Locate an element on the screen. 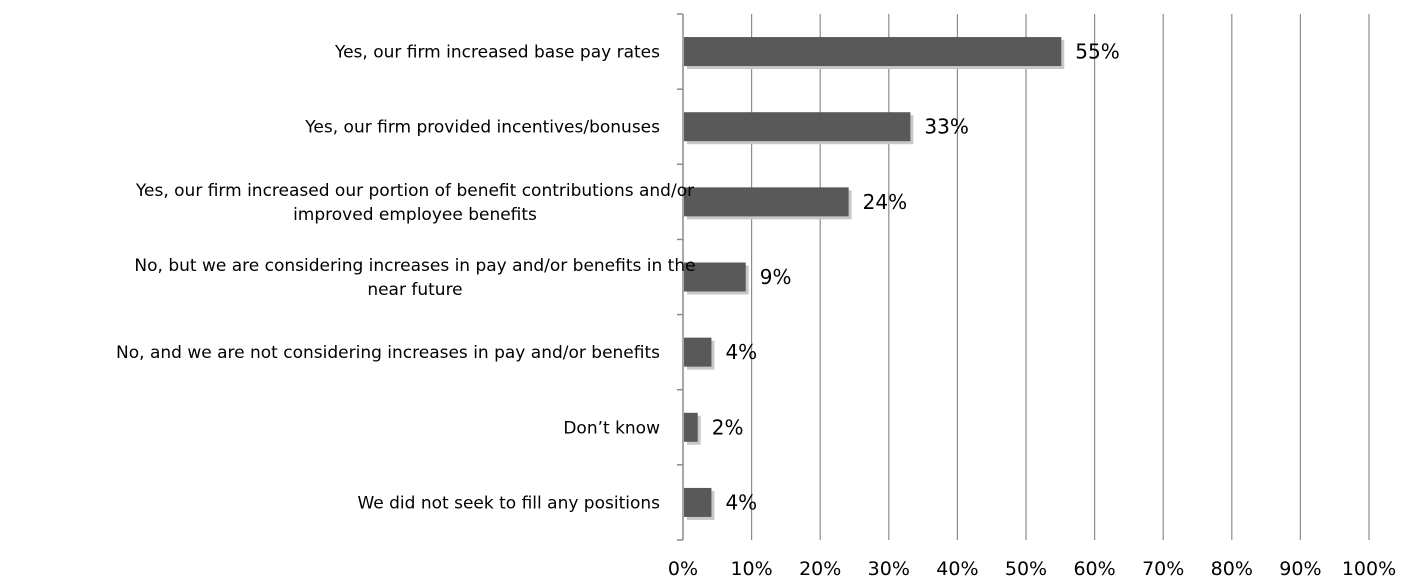 The height and width of the screenshot is (584, 1420). category-label-line: Yes, our firm increased base pay rates is located at coordinates (497, 53).